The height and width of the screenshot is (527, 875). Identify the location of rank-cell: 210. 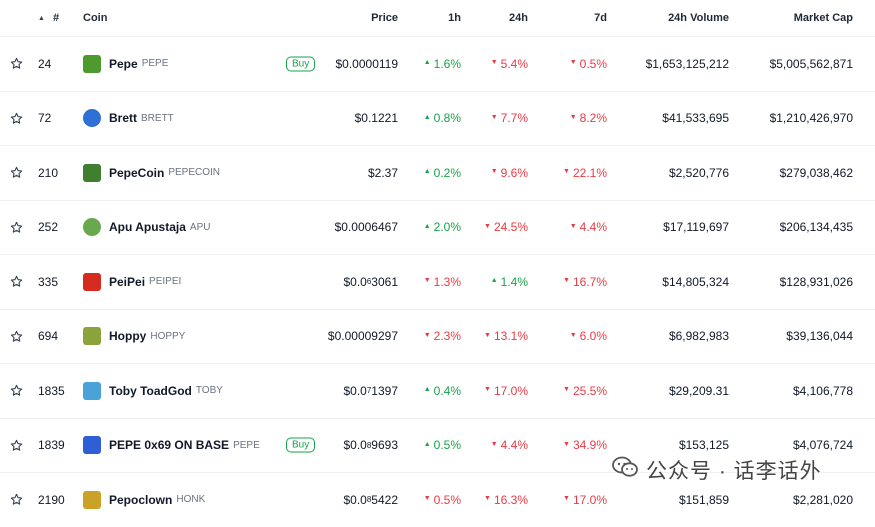
(48, 172).